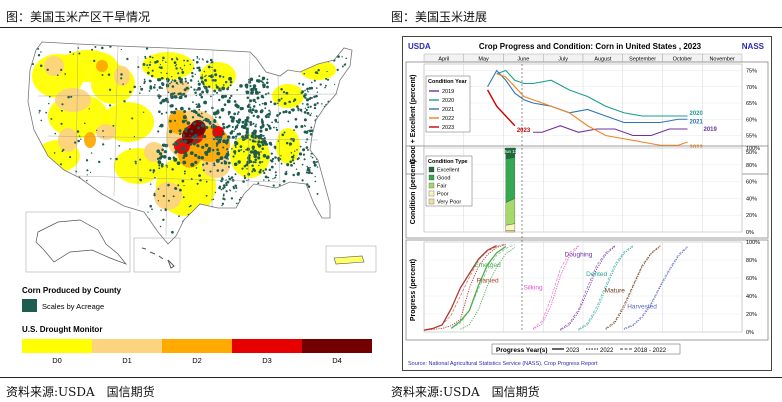 This screenshot has width=782, height=402. Describe the element at coordinates (448, 128) in the screenshot. I see `legend-label-2023: 2023` at that location.